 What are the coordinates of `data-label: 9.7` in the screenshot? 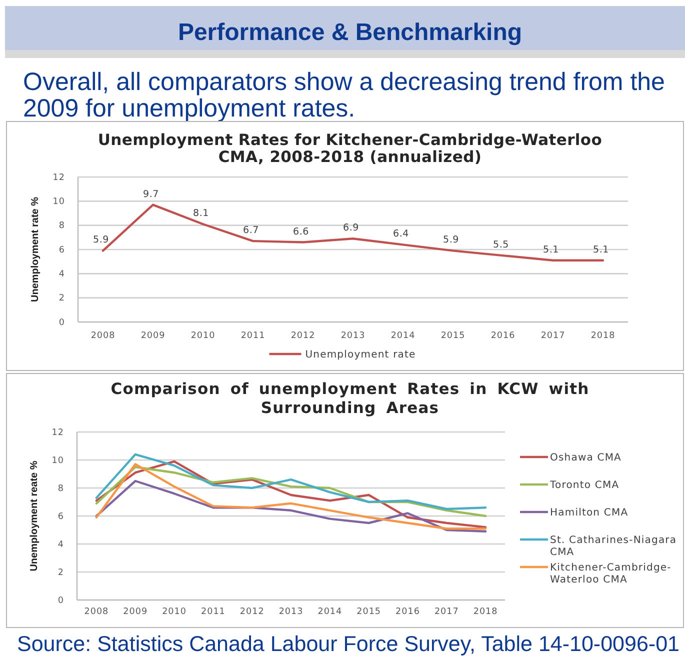 It's located at (151, 194).